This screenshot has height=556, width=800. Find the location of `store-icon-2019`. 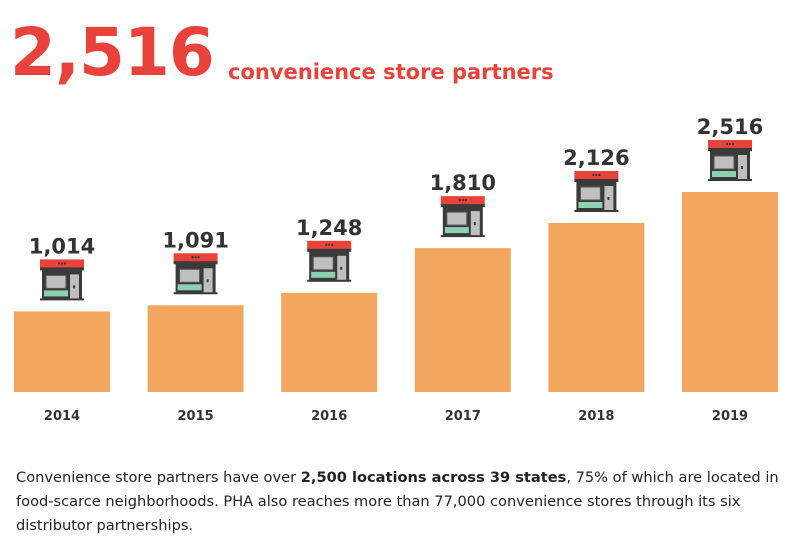

store-icon-2019 is located at coordinates (730, 160).